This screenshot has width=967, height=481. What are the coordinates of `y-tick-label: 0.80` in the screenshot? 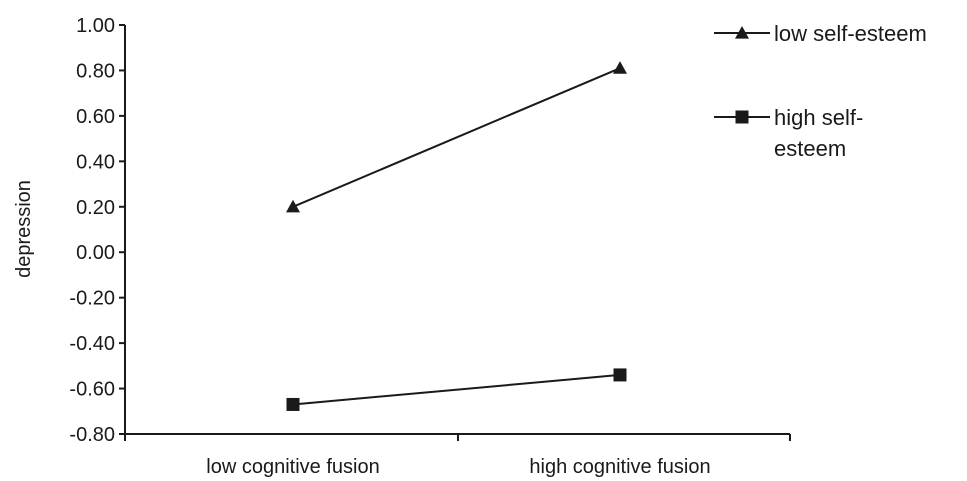 It's located at (95, 71).